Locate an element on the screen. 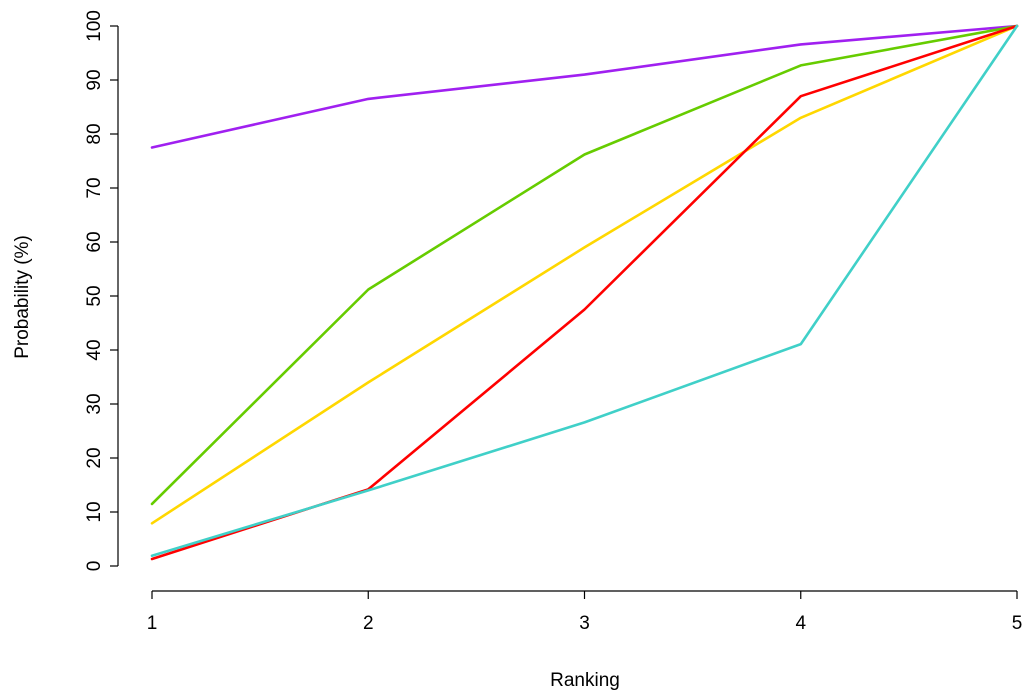 The width and height of the screenshot is (1027, 697). x-tick-label: 1 is located at coordinates (152, 623).